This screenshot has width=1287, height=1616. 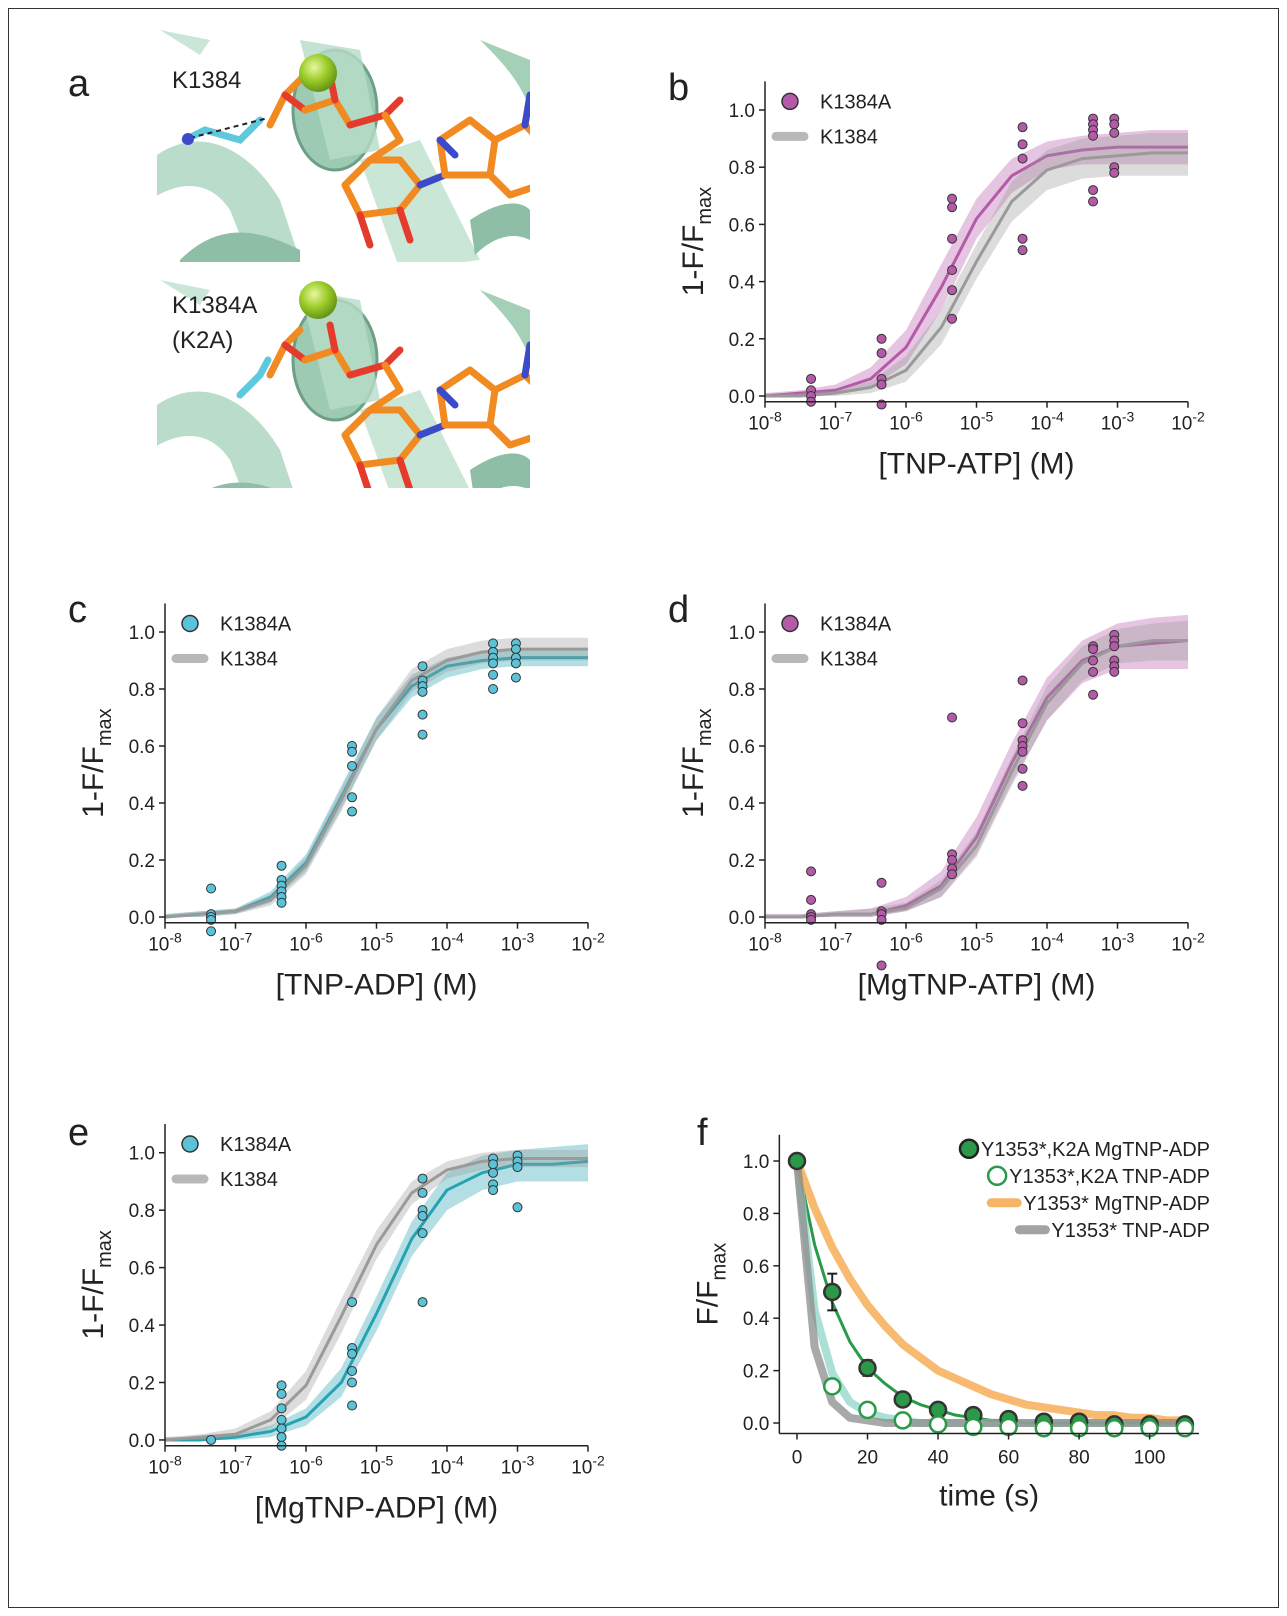 I want to click on x-tick-label: 10⁻⁵, so click(x=977, y=422).